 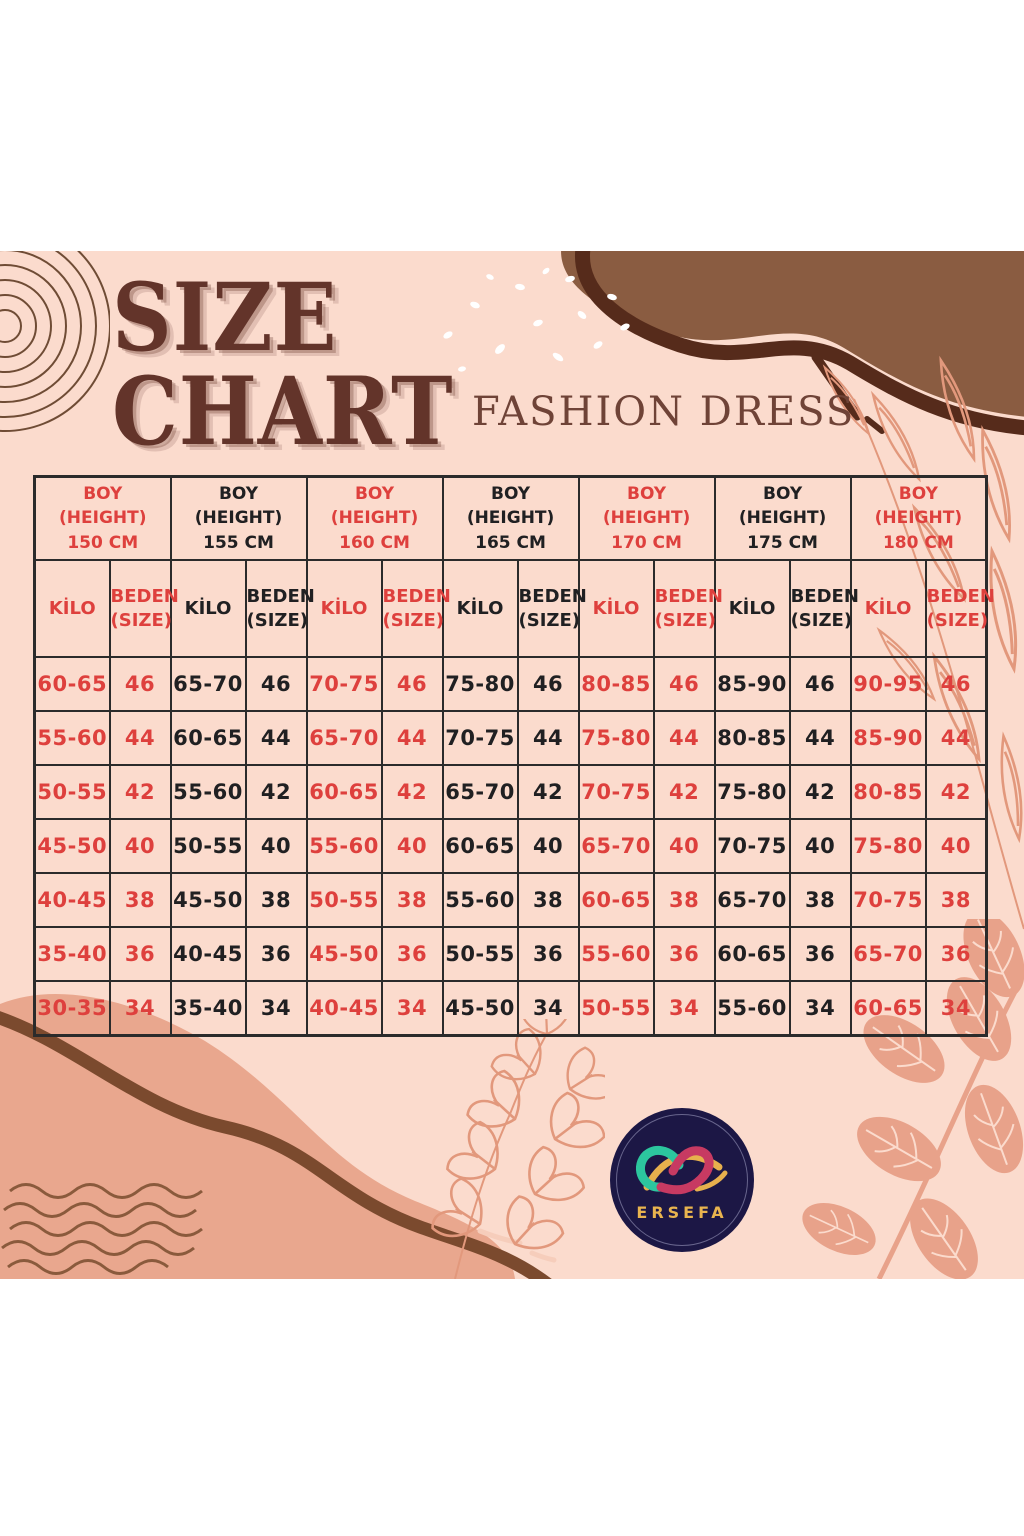 I want to click on white-dots-icon, so click(x=536, y=319).